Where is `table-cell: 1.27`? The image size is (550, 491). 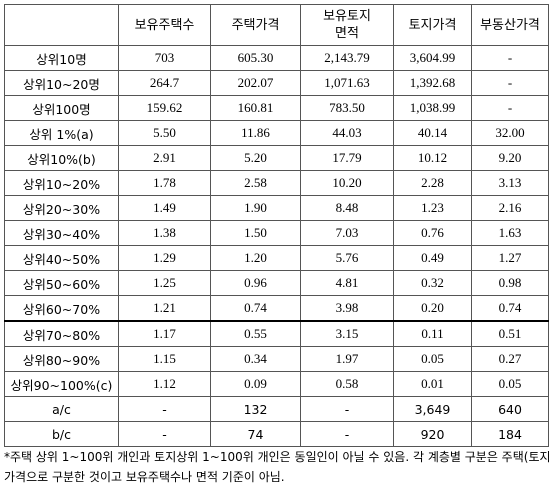
table-cell: 1.27 is located at coordinates (510, 258).